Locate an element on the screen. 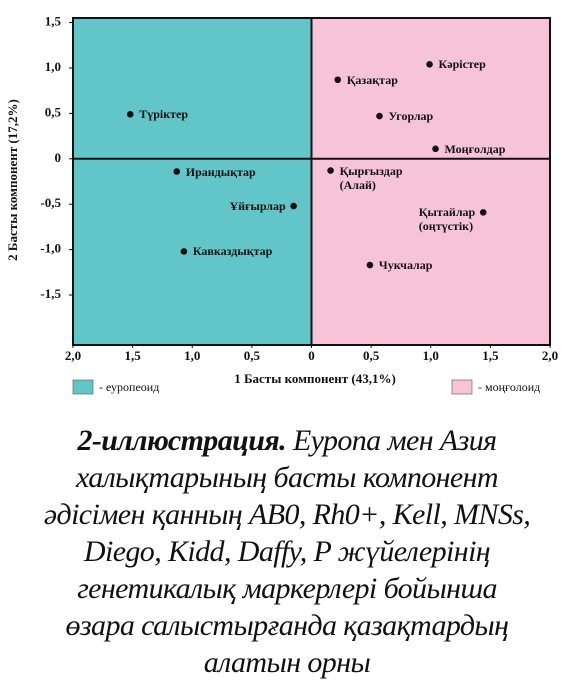  point-label: Ұйғырлар is located at coordinates (257, 206).